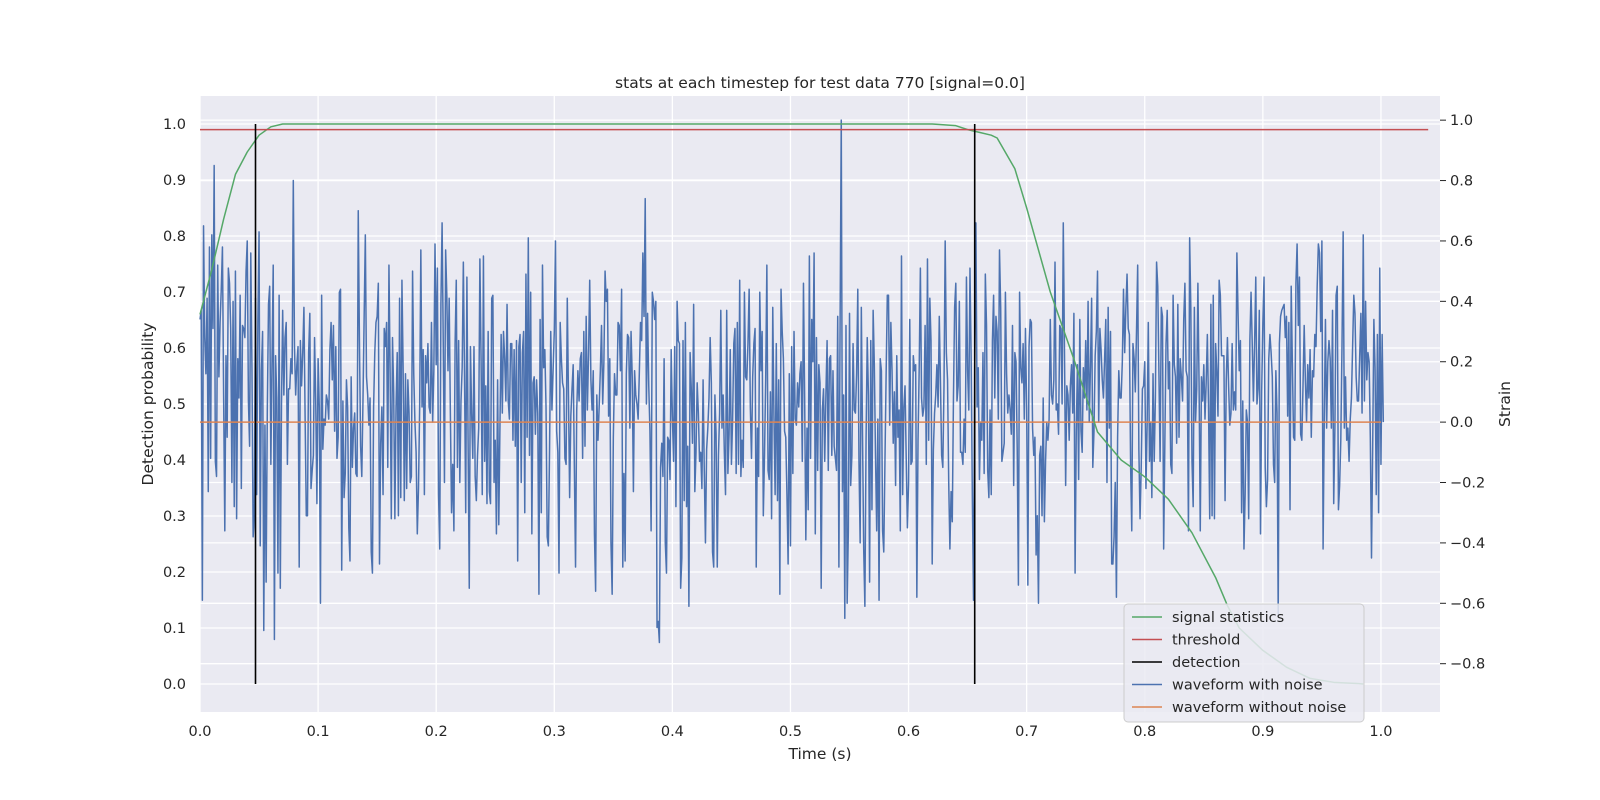  Describe the element at coordinates (1262, 732) in the screenshot. I see `x-tick-label: 0.9` at that location.